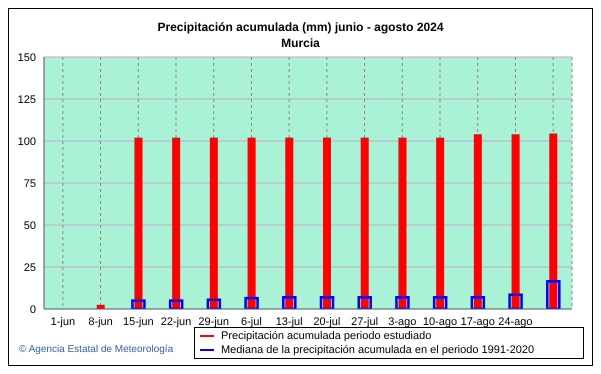 The image size is (601, 374). I want to click on x-tick-label: 8-jun, so click(100, 322).